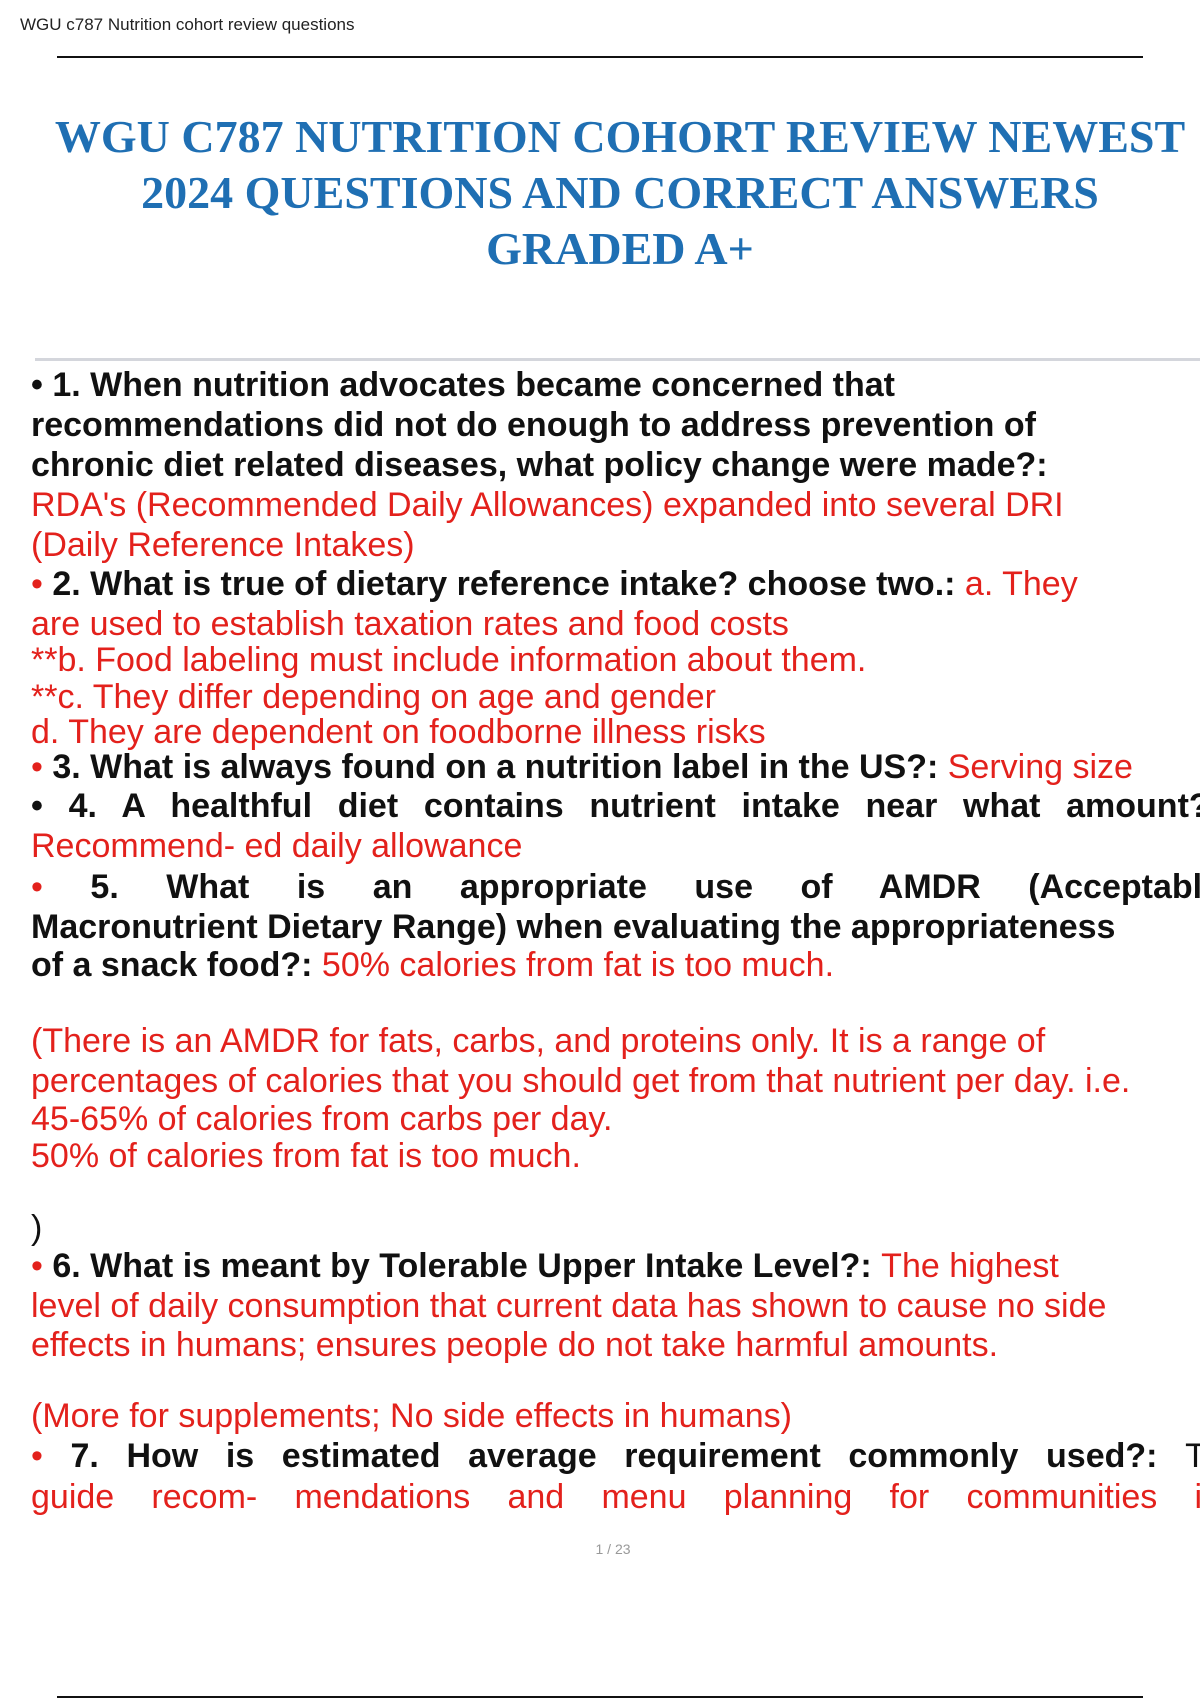  Describe the element at coordinates (620, 192) in the screenshot. I see `document-title-line-2: 2024 QUESTIONS AND CORRECT ANSWERS` at that location.